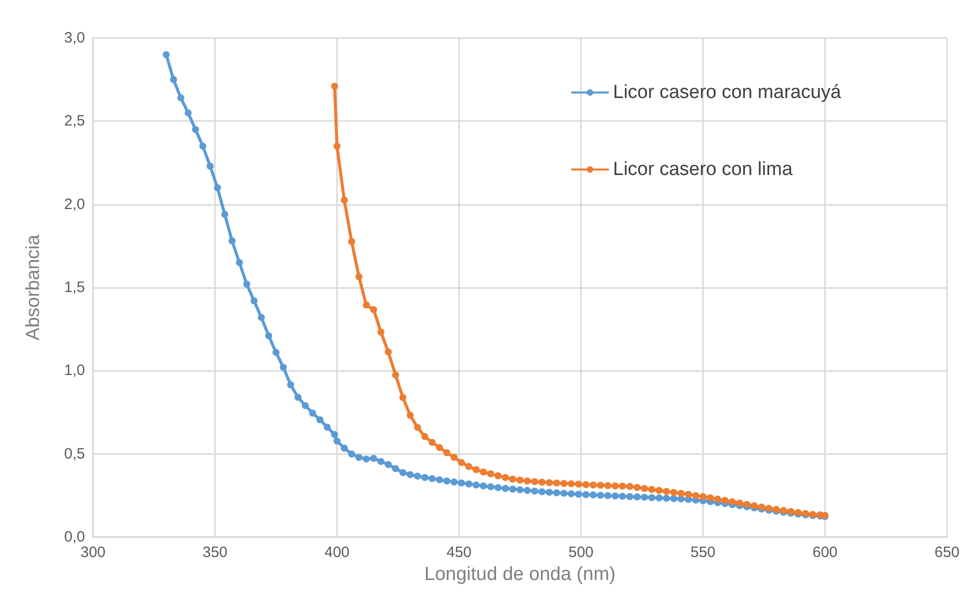 The width and height of the screenshot is (980, 605). What do you see at coordinates (459, 552) in the screenshot?
I see `x-tick-label: 450` at bounding box center [459, 552].